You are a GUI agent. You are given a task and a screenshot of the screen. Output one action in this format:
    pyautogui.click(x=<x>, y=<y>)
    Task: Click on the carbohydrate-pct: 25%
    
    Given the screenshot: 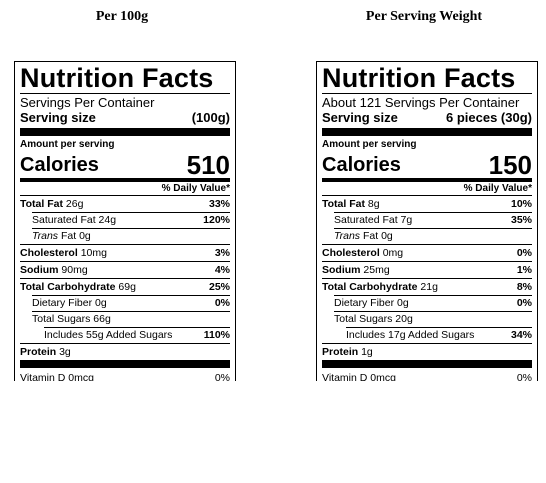 What is the action you would take?
    pyautogui.click(x=219, y=287)
    